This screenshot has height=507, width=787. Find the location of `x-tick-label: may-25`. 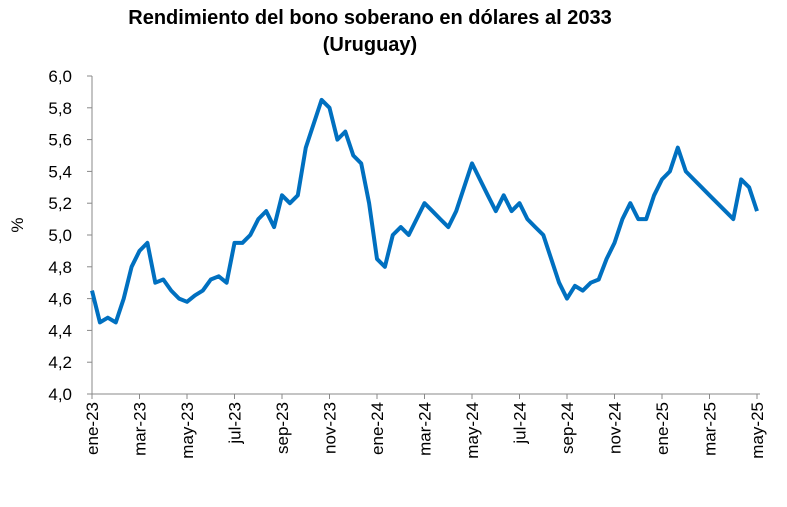

x-tick-label: may-25 is located at coordinates (757, 430).